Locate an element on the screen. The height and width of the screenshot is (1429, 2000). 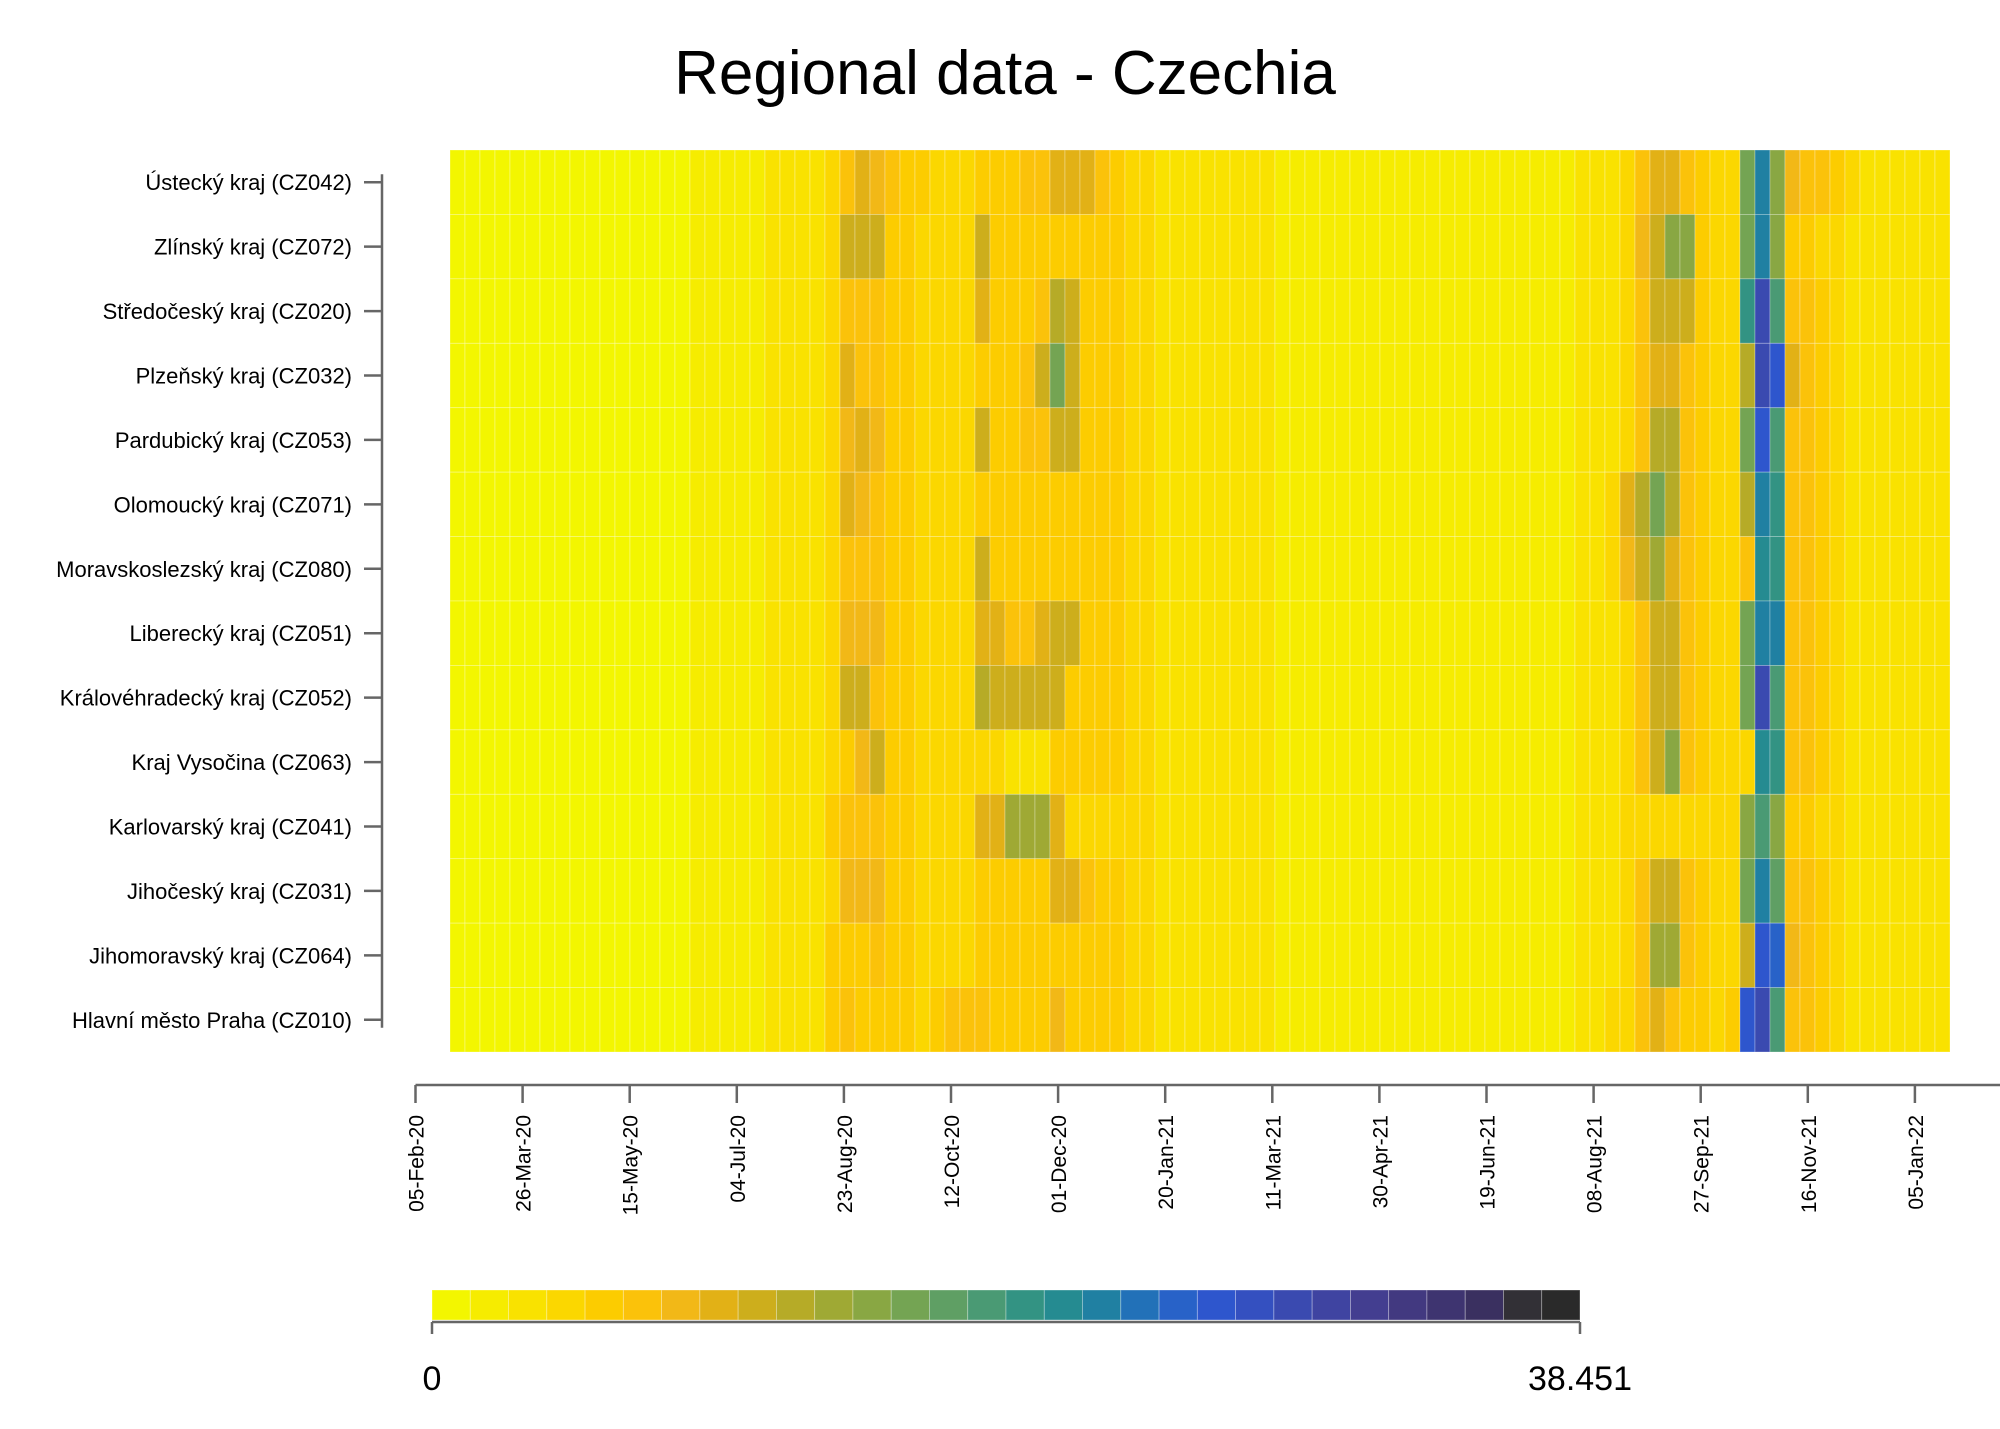
x-tick-label: 20-Jan-21 is located at coordinates (1166, 1162).